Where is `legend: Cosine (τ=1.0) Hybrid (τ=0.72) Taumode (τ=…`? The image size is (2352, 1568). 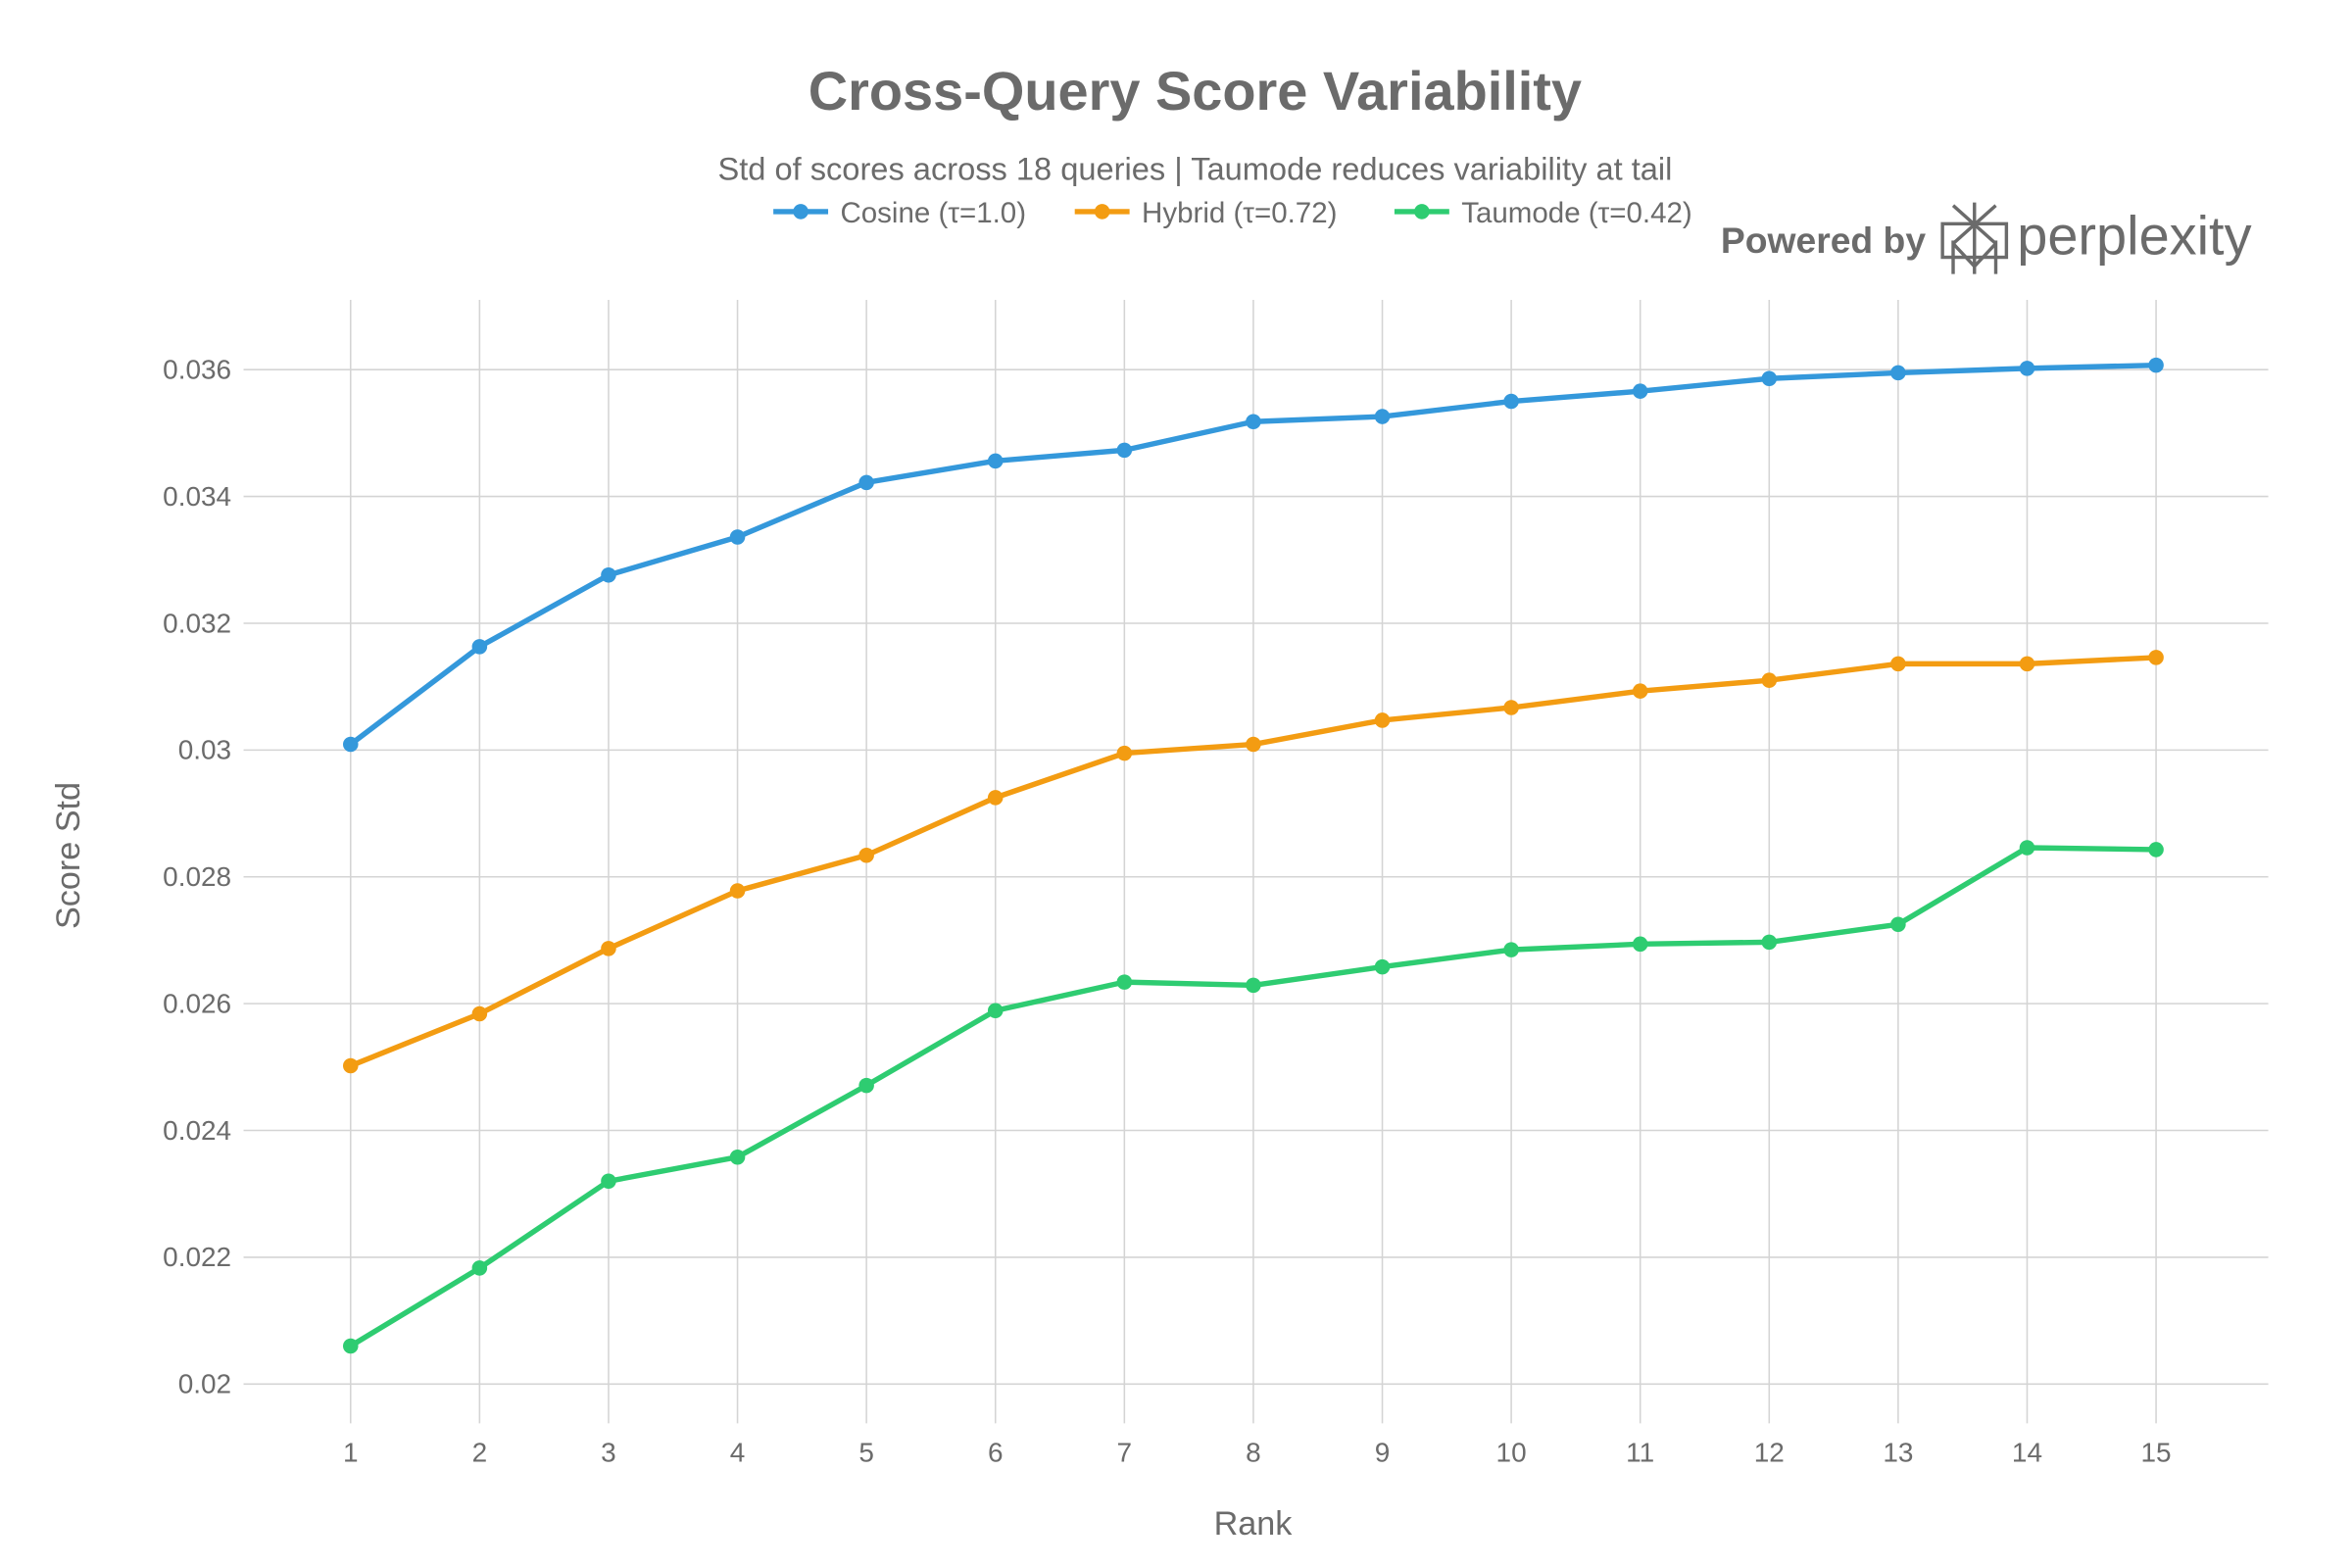 legend: Cosine (τ=1.0) Hybrid (τ=0.72) Taumode (τ=… is located at coordinates (1232, 213).